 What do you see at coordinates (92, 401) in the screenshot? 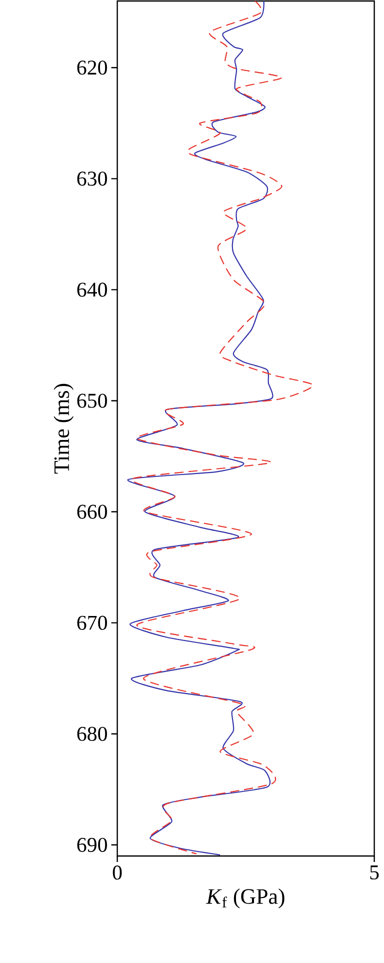
I see `y-tick-label: 650` at bounding box center [92, 401].